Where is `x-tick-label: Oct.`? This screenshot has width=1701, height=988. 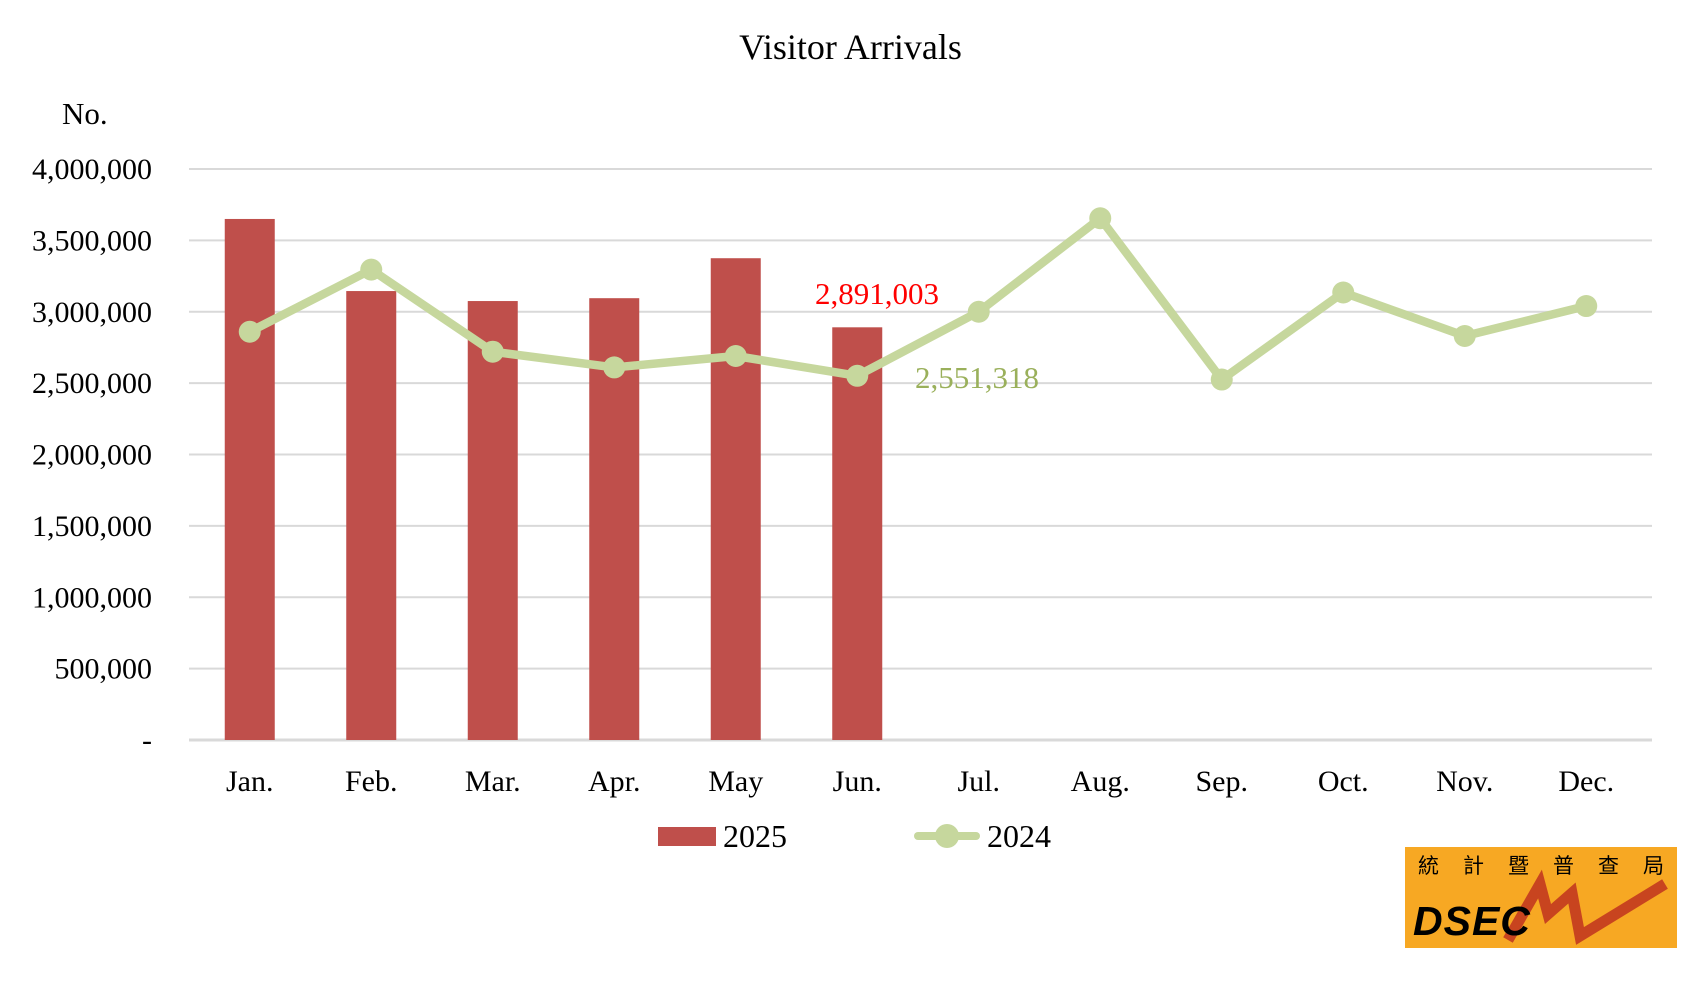 x-tick-label: Oct. is located at coordinates (1343, 781).